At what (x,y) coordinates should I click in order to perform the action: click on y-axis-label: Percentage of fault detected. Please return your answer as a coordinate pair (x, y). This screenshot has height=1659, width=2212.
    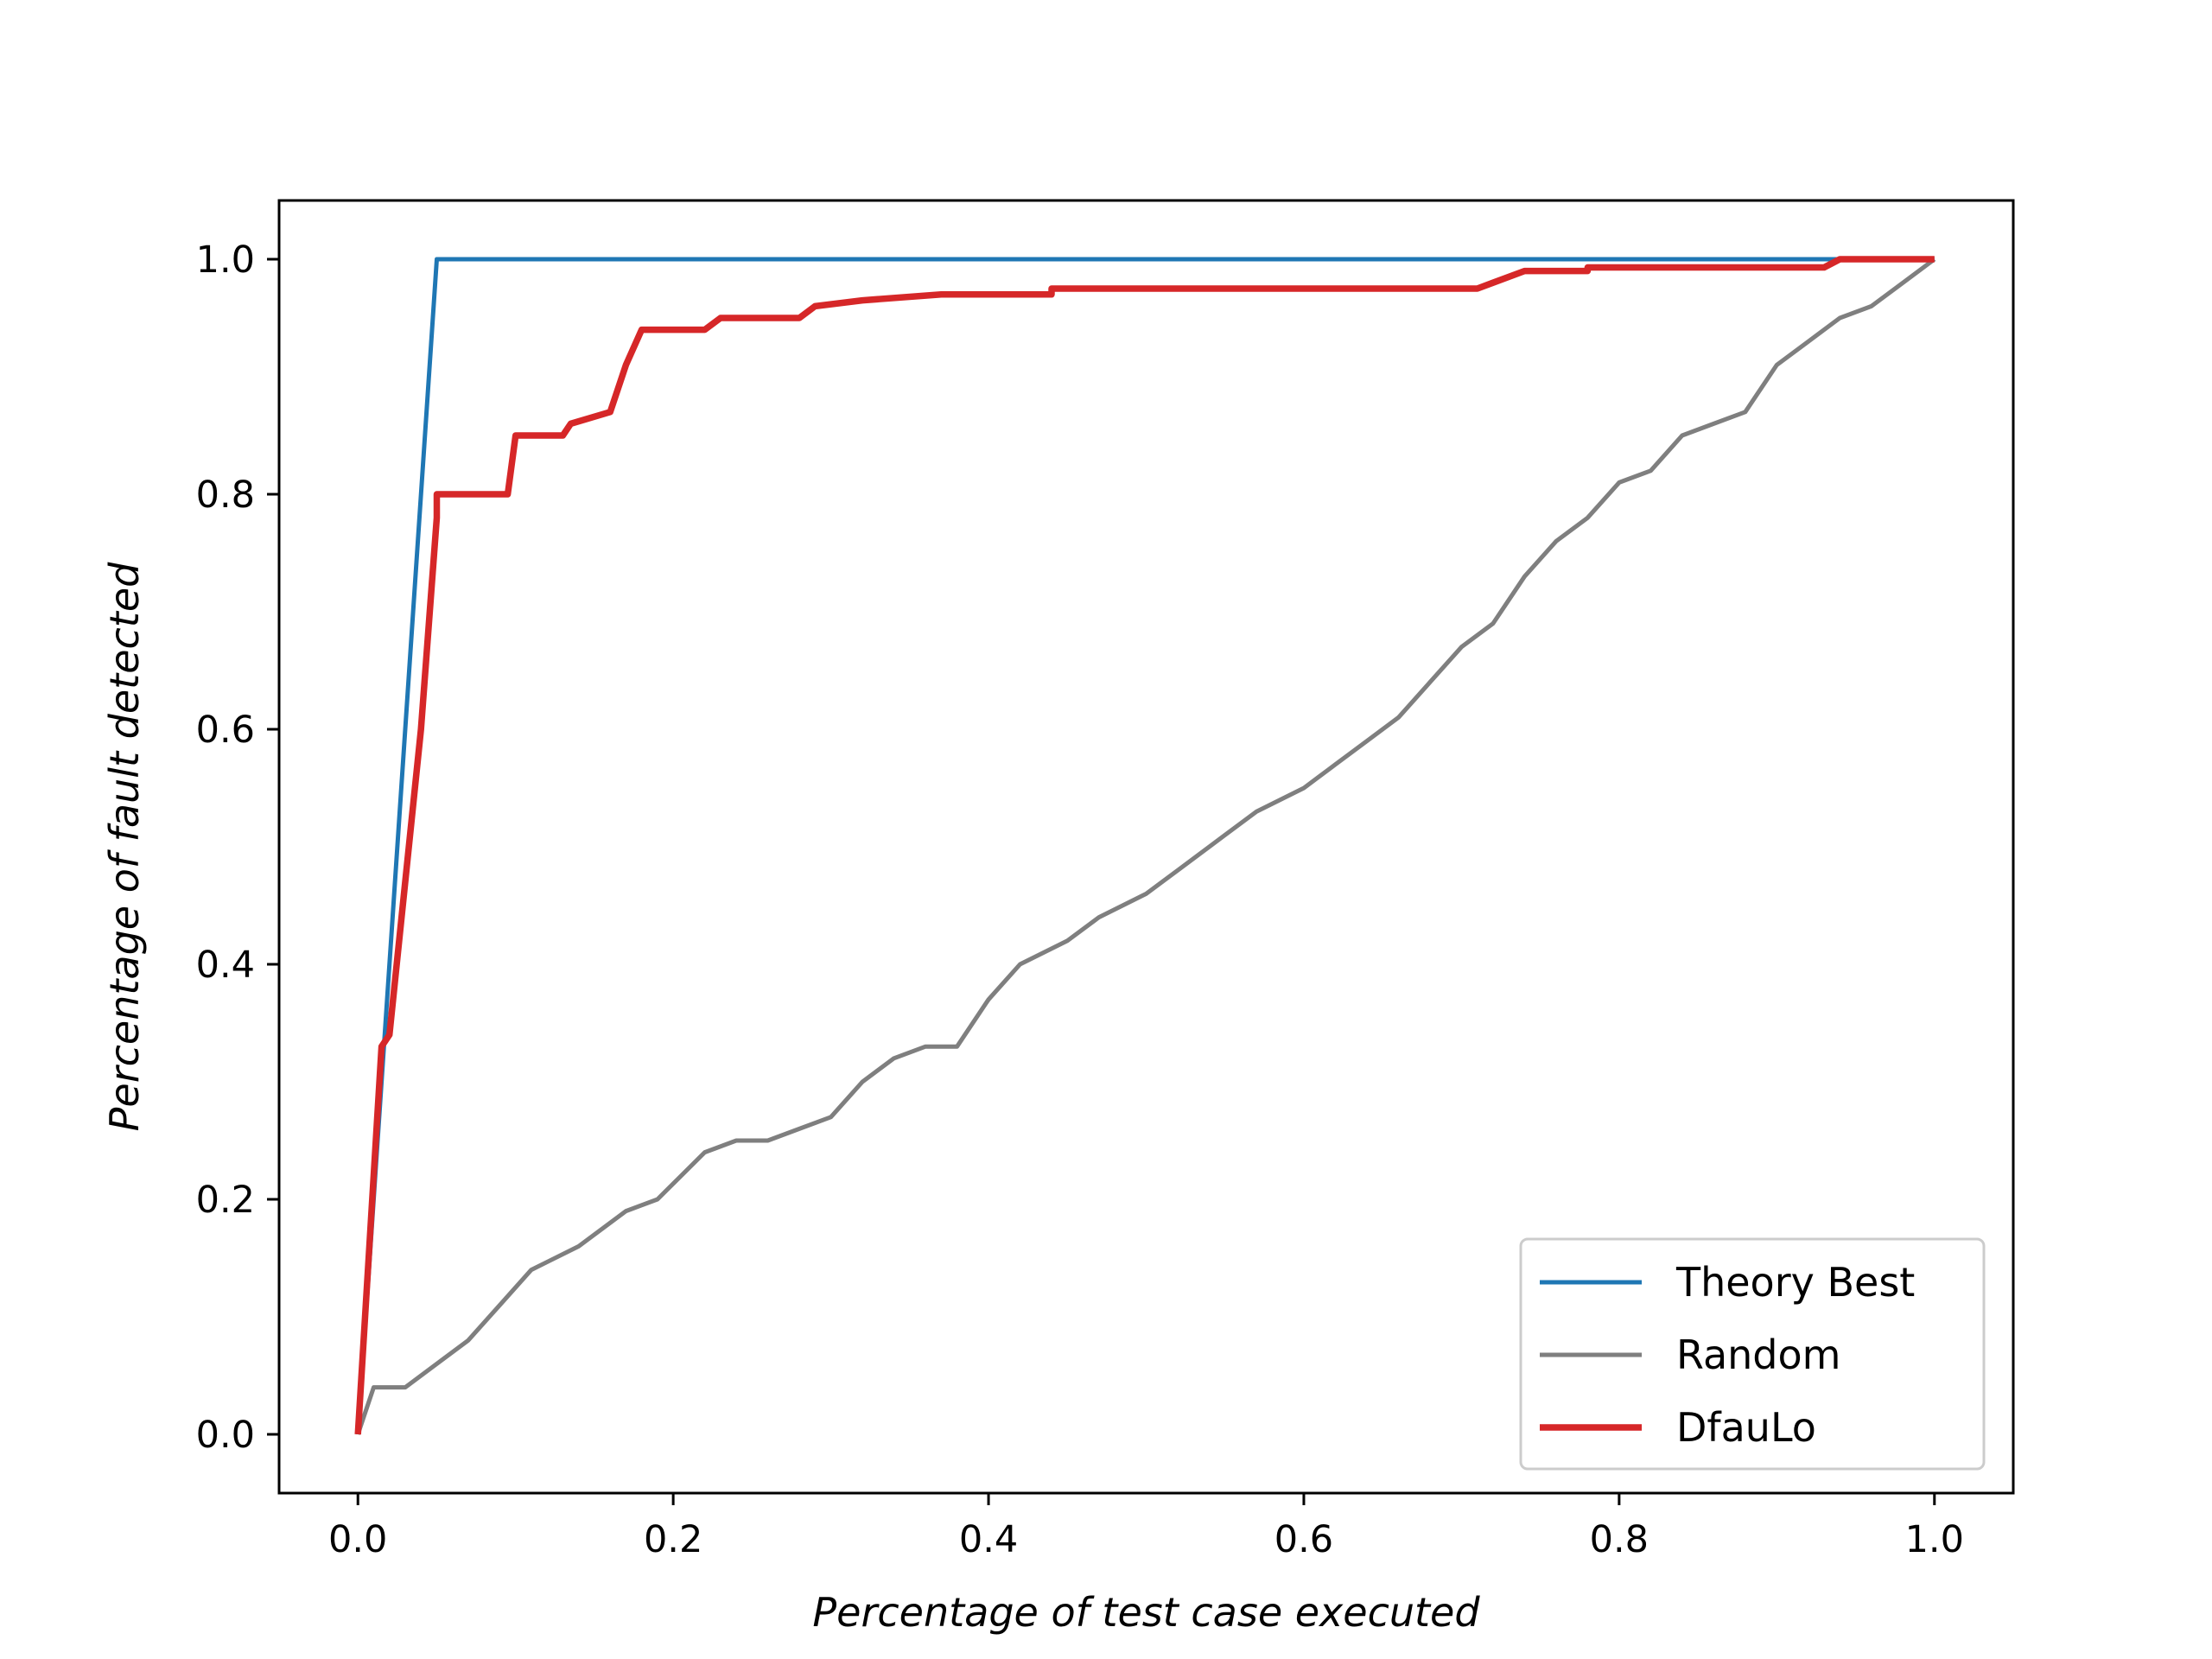
    Looking at the image, I should click on (124, 846).